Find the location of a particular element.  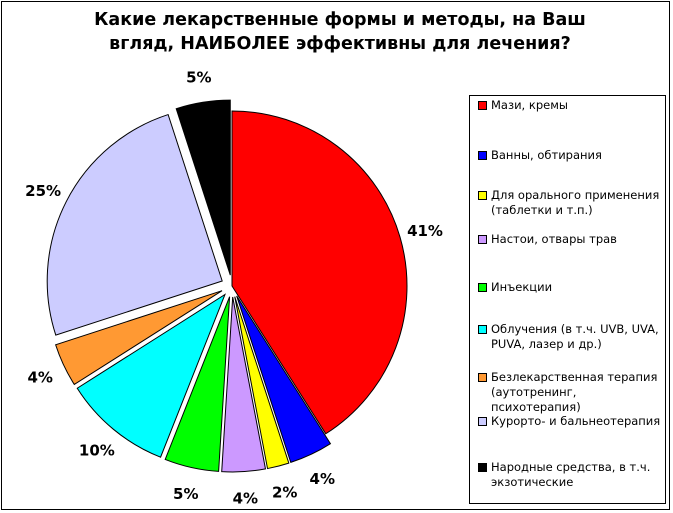

legend-label: Мази, кремы is located at coordinates (529, 105).